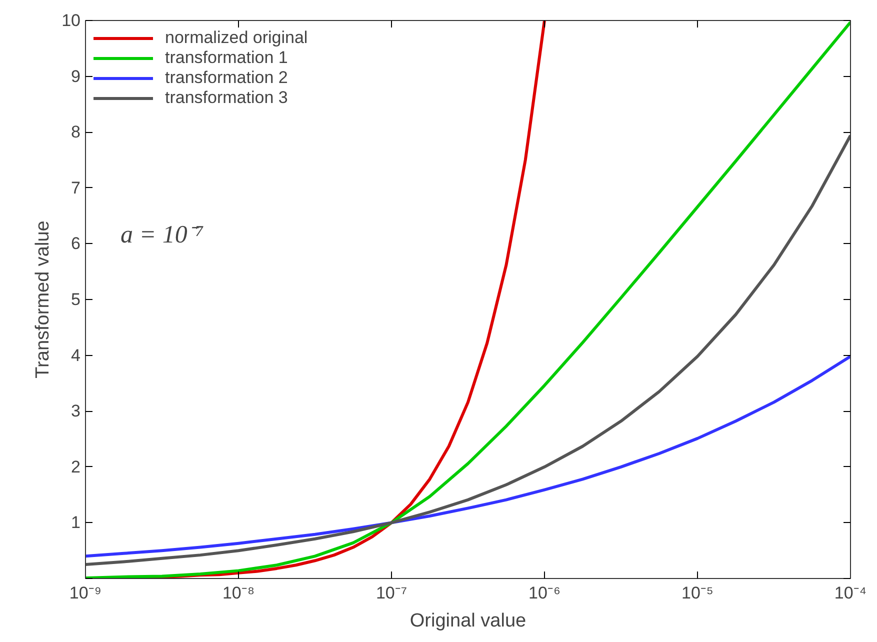 This screenshot has width=877, height=642. Describe the element at coordinates (850, 593) in the screenshot. I see `x-tick-label: 10⁻⁴` at that location.